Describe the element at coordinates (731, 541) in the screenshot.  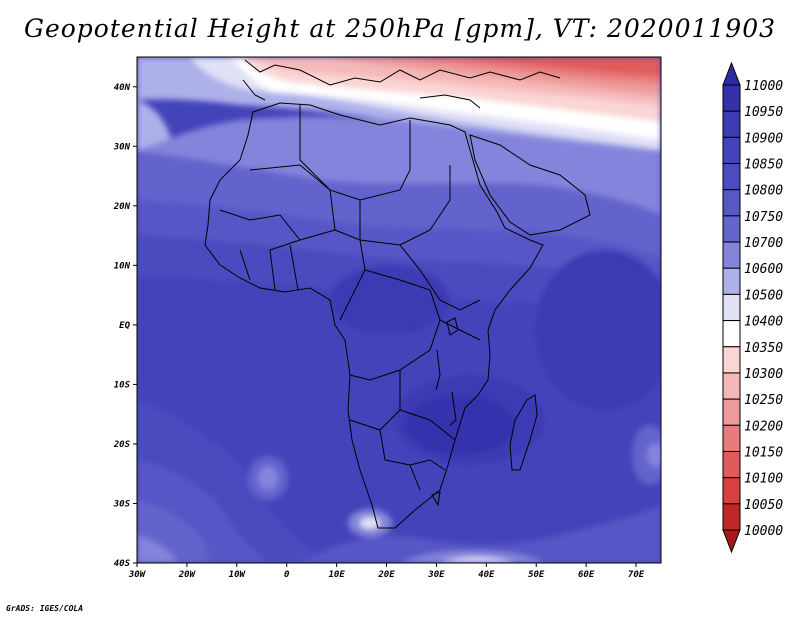
I see `colorbar-bottom-arrow` at that location.